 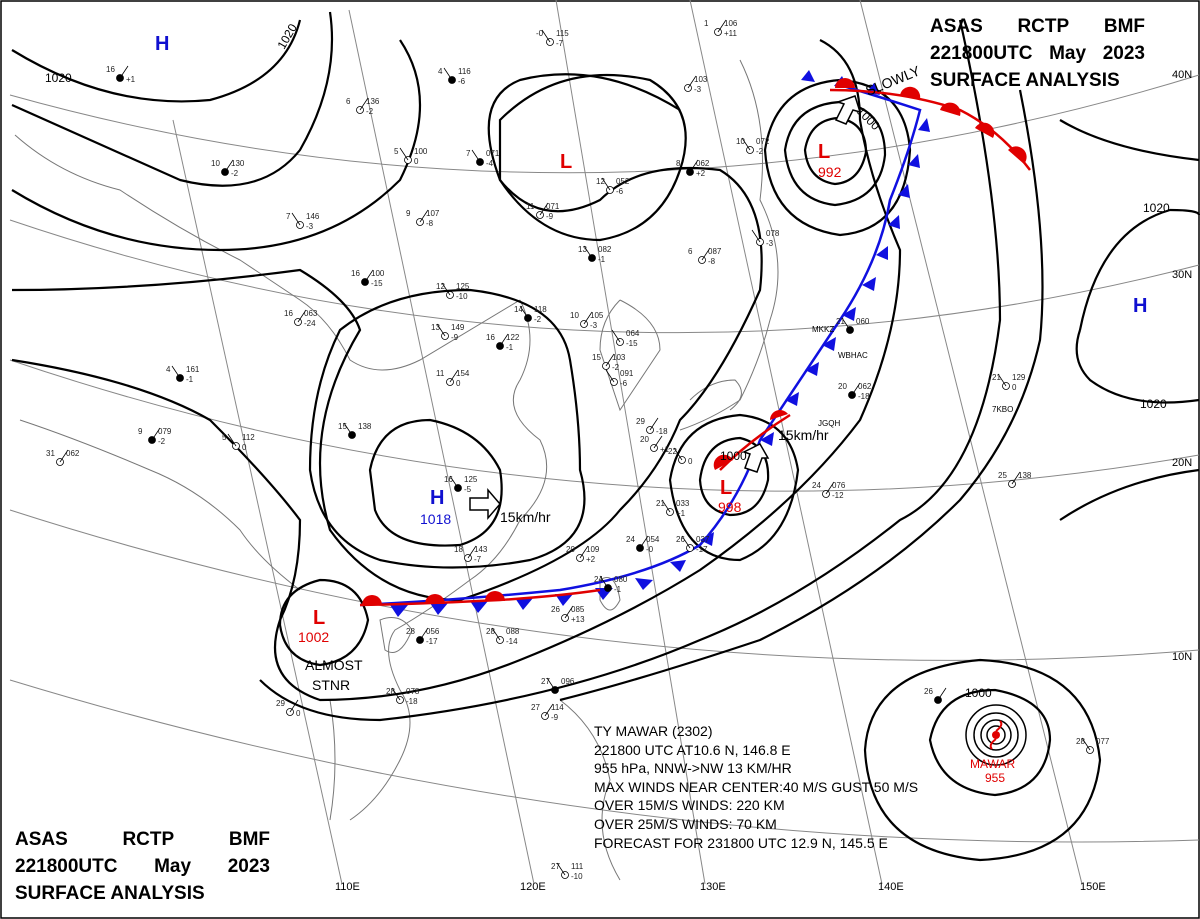 What do you see at coordinates (518, 309) in the screenshot?
I see `station-temp: 14` at bounding box center [518, 309].